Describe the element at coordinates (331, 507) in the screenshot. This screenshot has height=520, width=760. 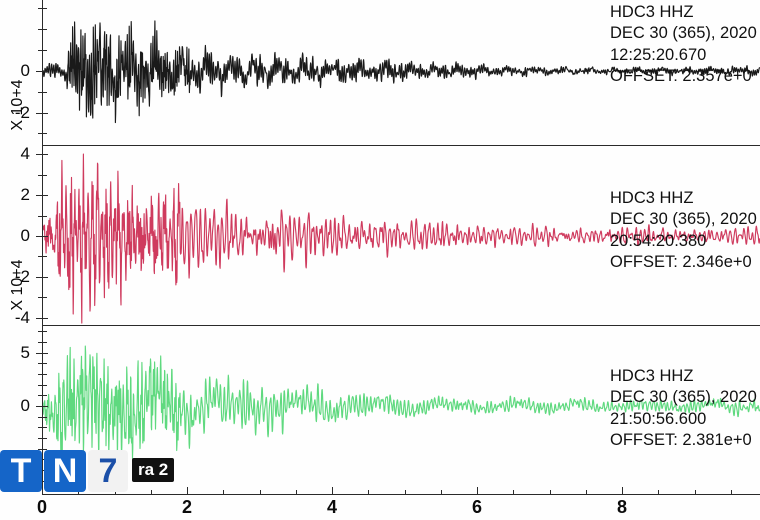
I see `x-axis-tick-label: 4` at that location.